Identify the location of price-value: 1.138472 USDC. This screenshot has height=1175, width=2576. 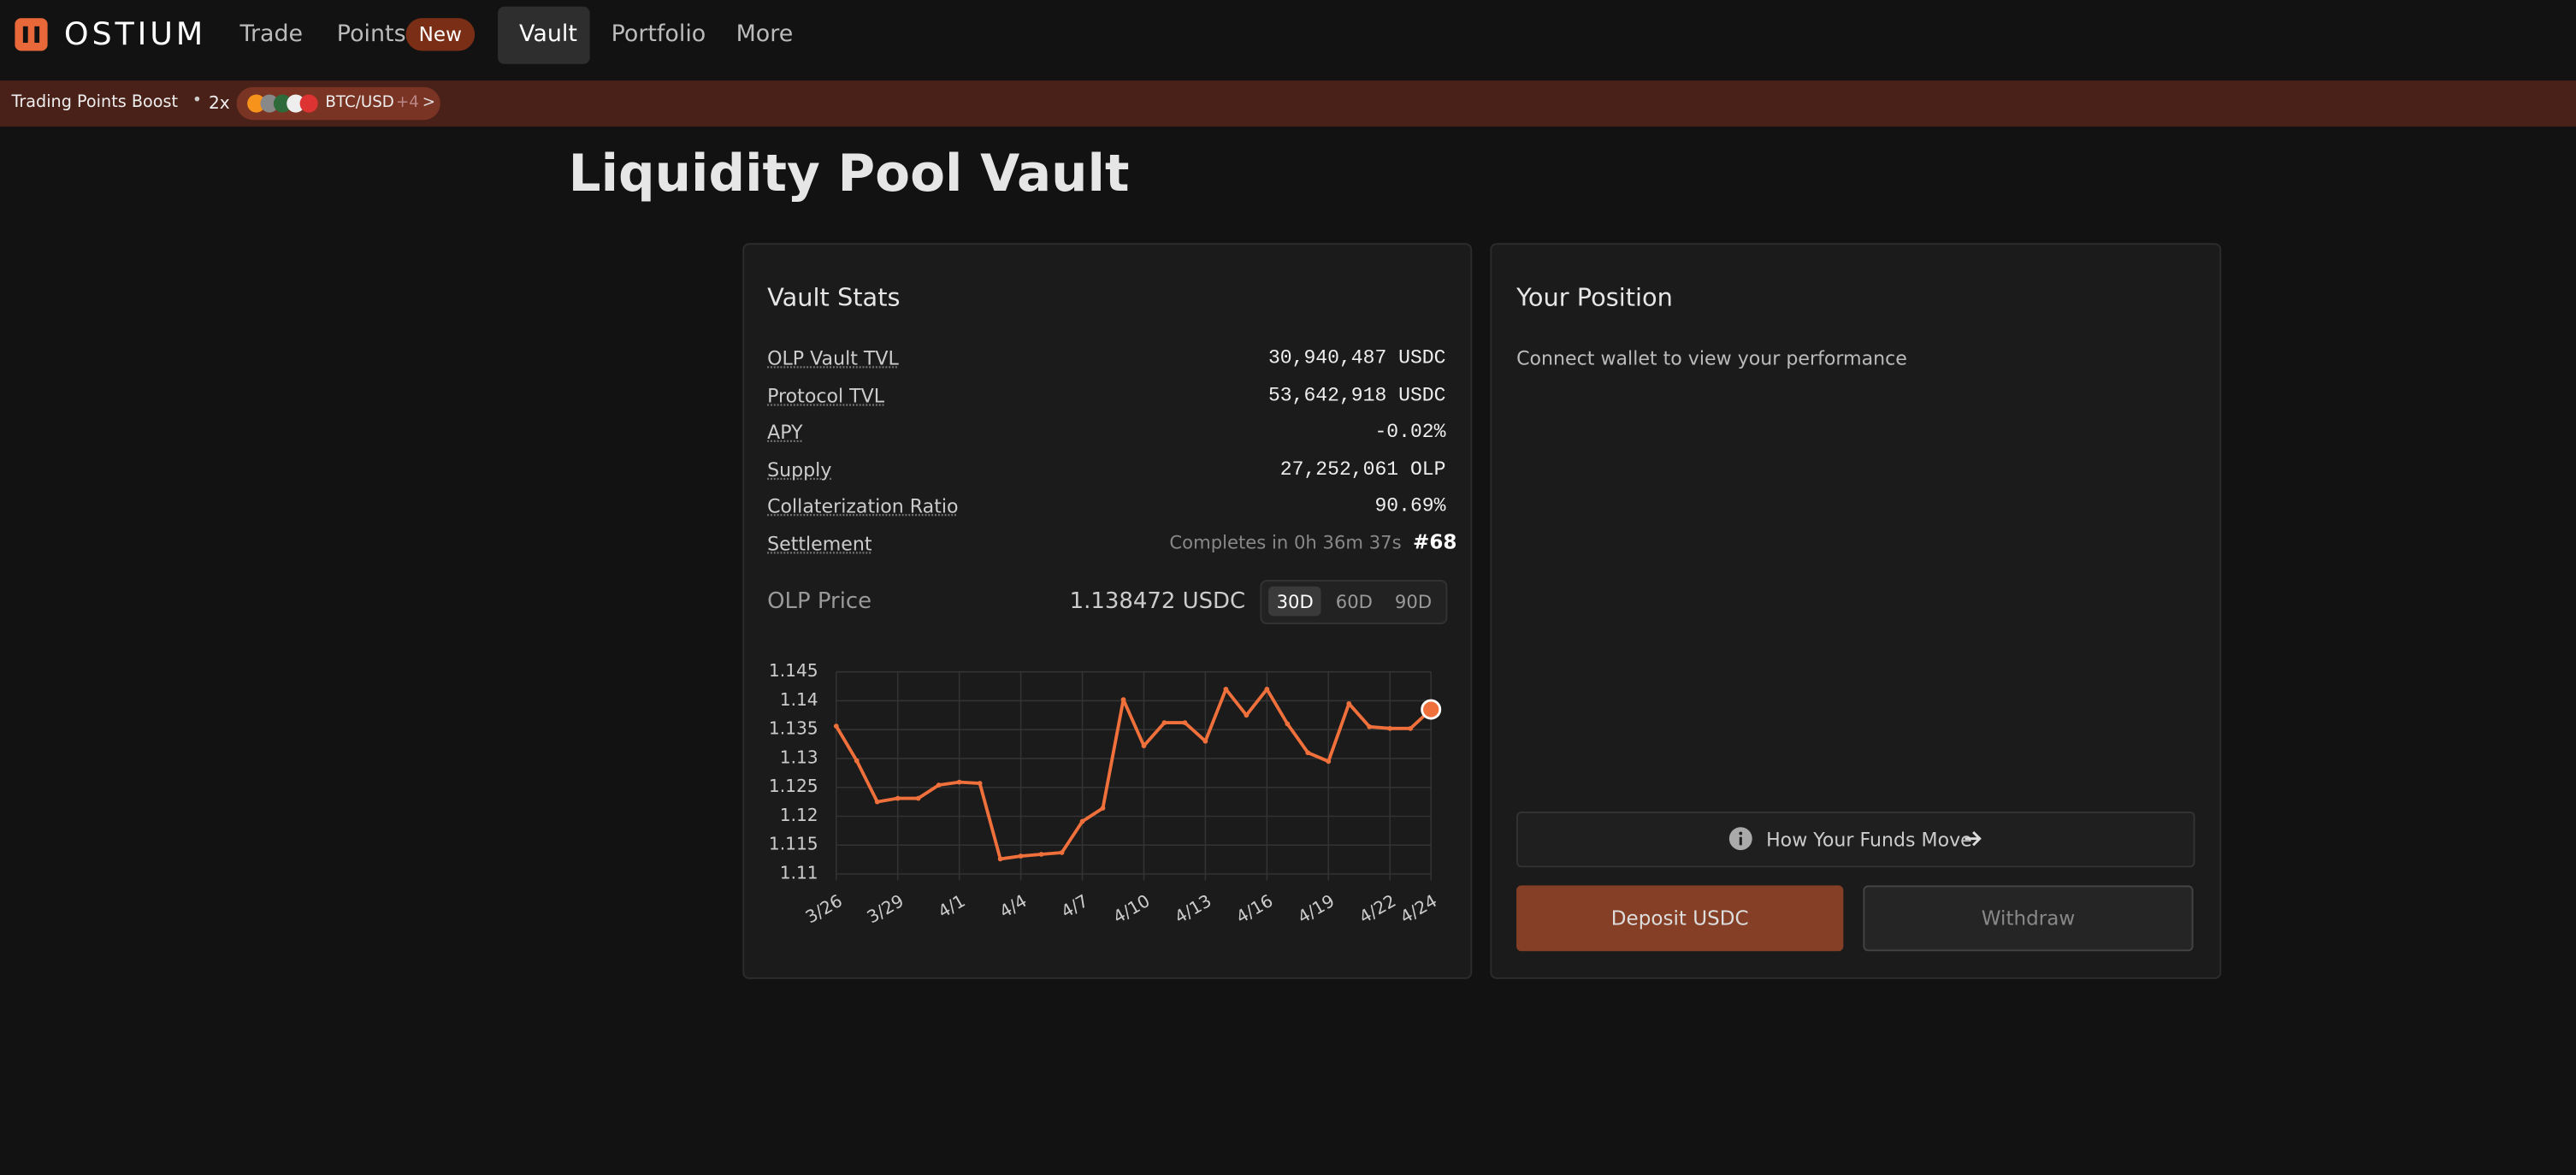
(1157, 601).